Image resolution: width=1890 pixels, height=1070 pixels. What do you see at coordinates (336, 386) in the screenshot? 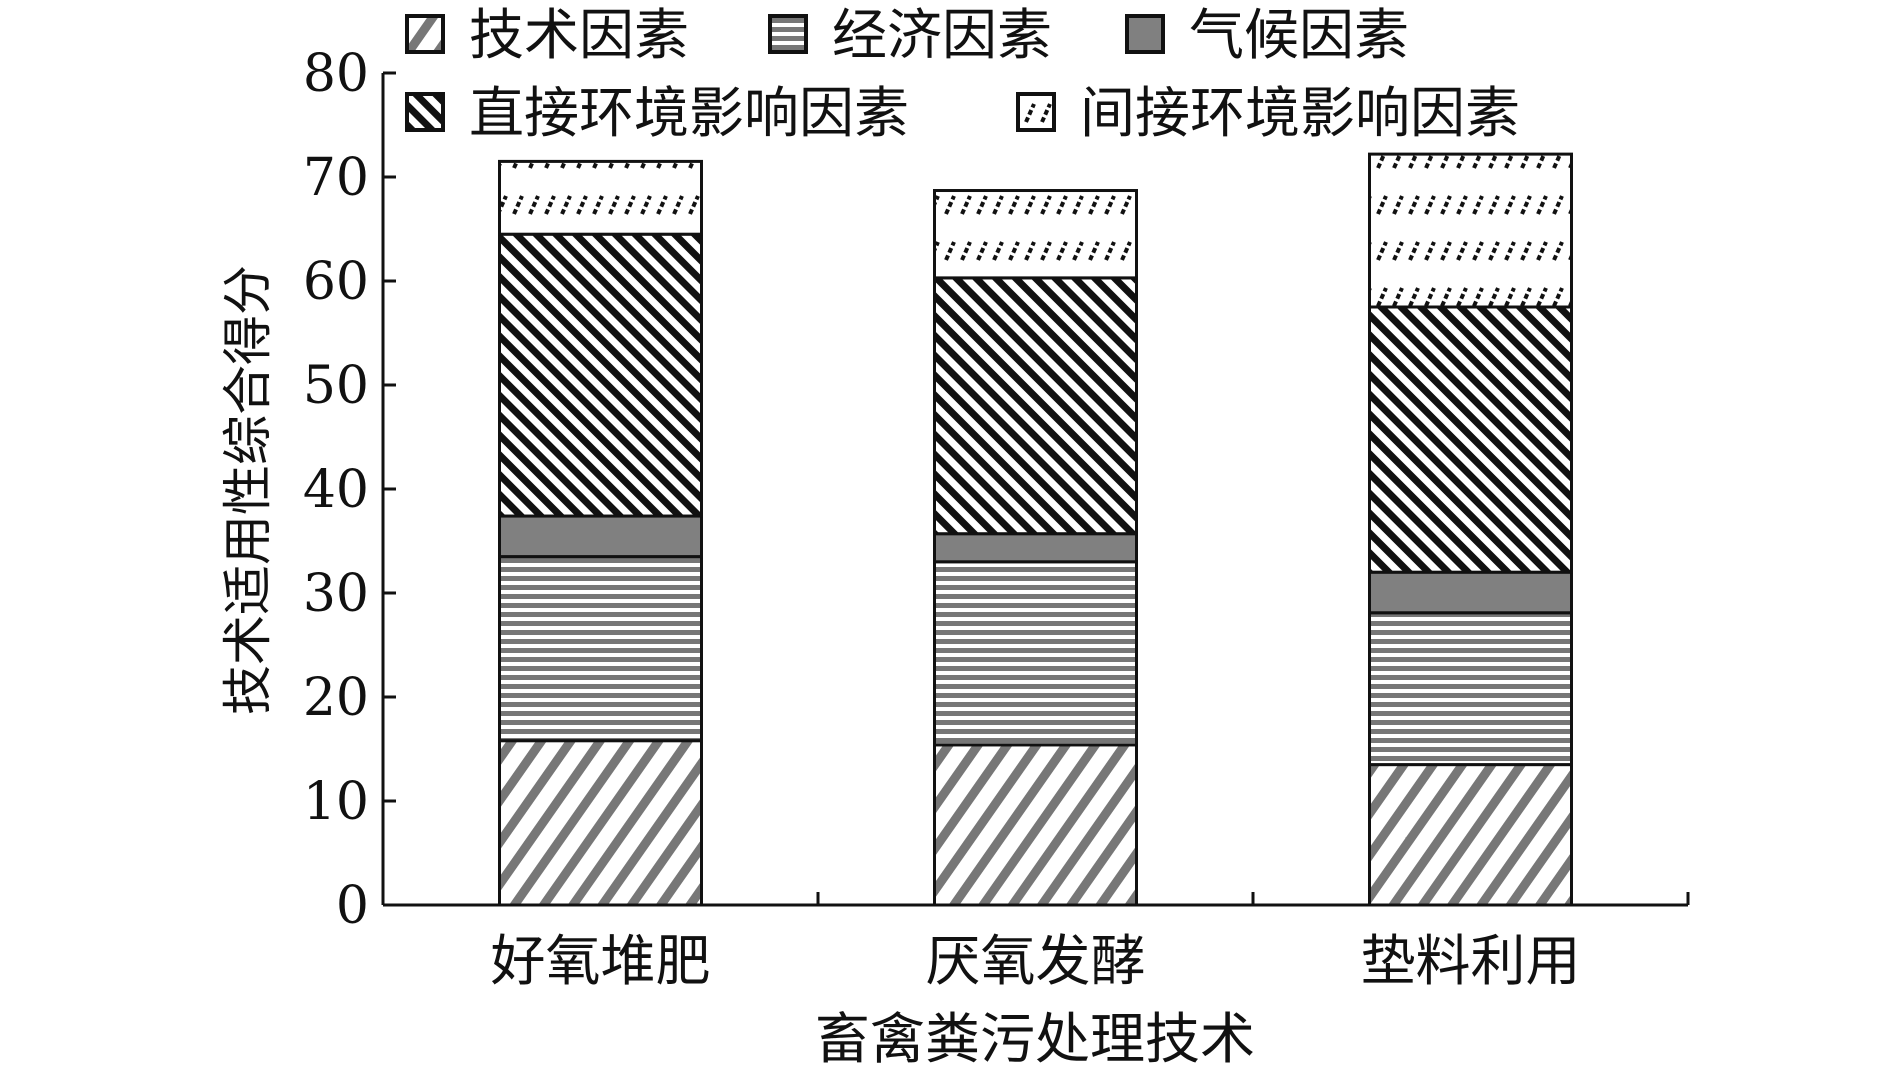
I see `y-tick-label: 50` at bounding box center [336, 386].